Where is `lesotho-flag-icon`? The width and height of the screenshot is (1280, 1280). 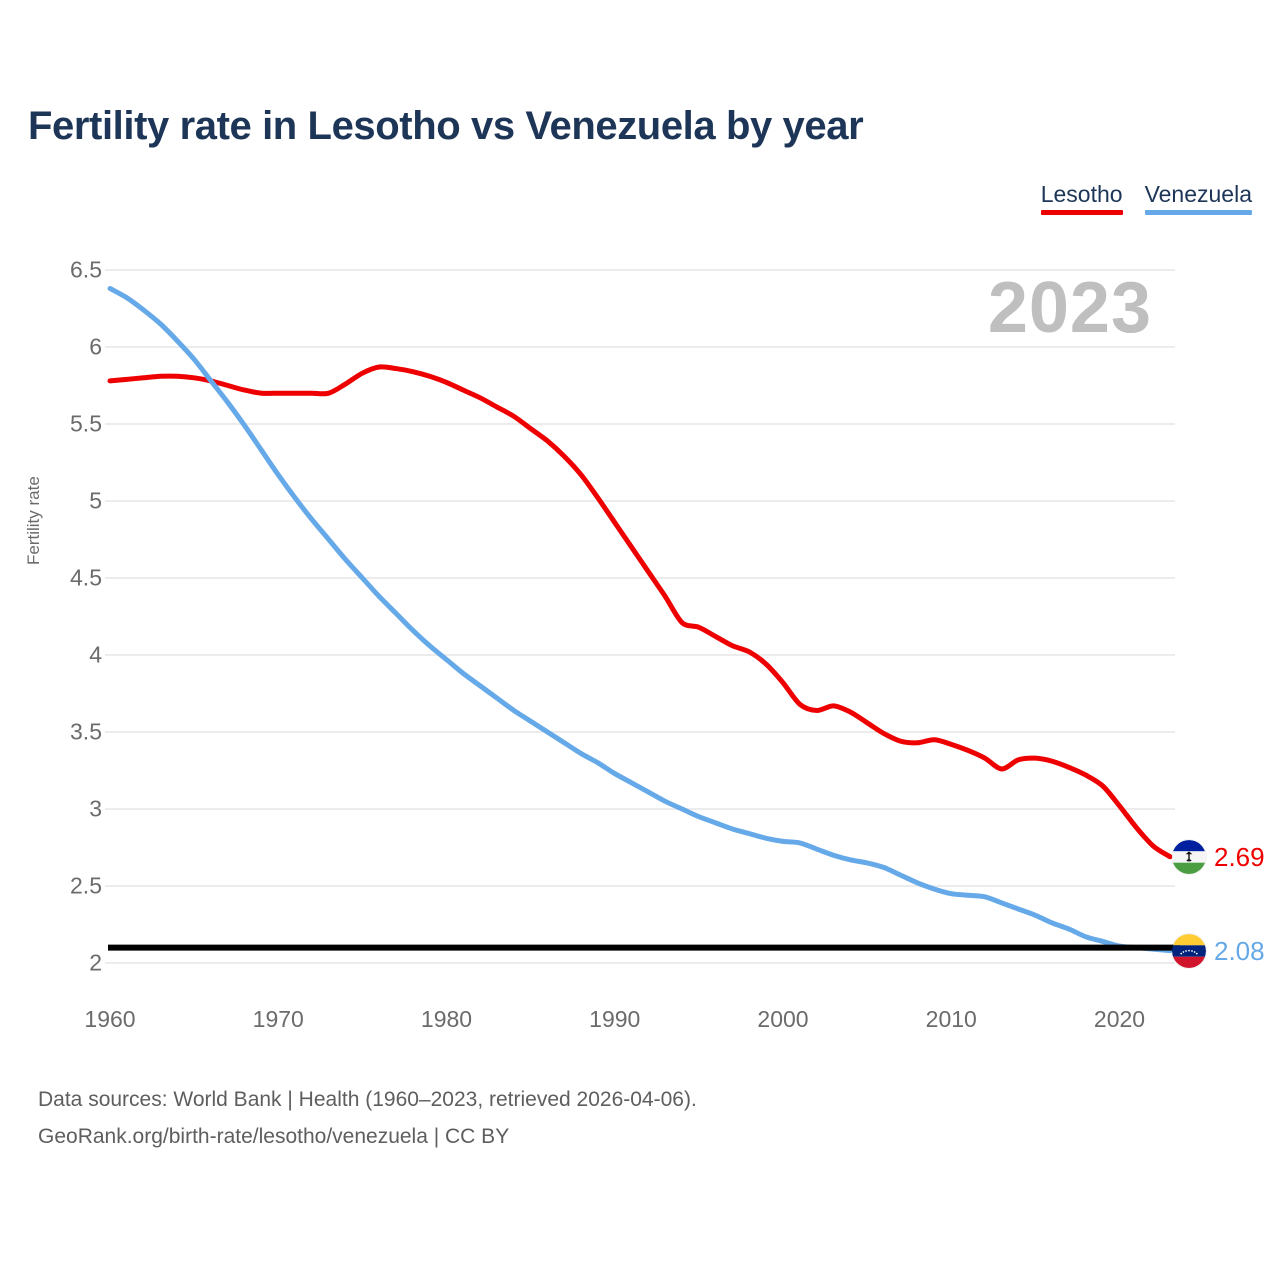 lesotho-flag-icon is located at coordinates (1189, 856).